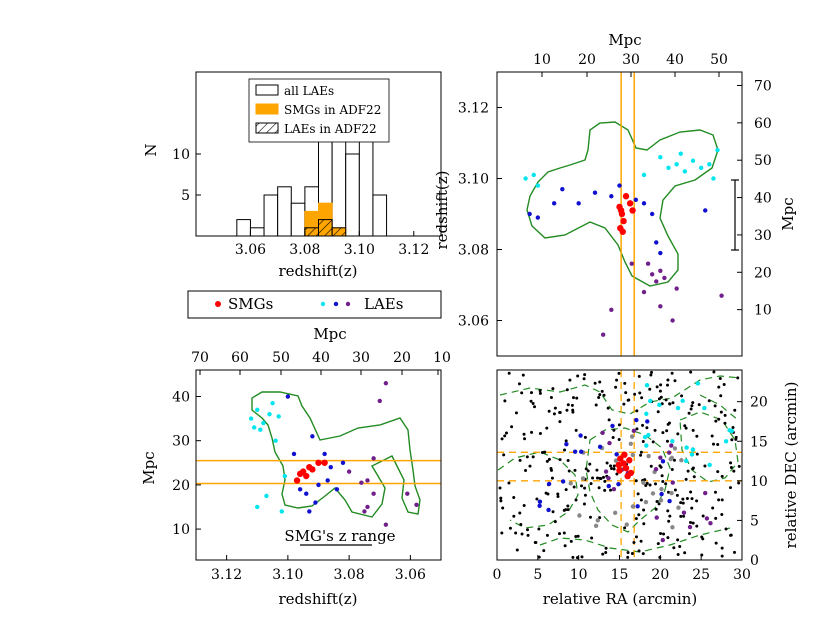 This screenshot has width=830, height=623. What do you see at coordinates (181, 398) in the screenshot?
I see `mpc-redshift-ytick-label: 40` at bounding box center [181, 398].